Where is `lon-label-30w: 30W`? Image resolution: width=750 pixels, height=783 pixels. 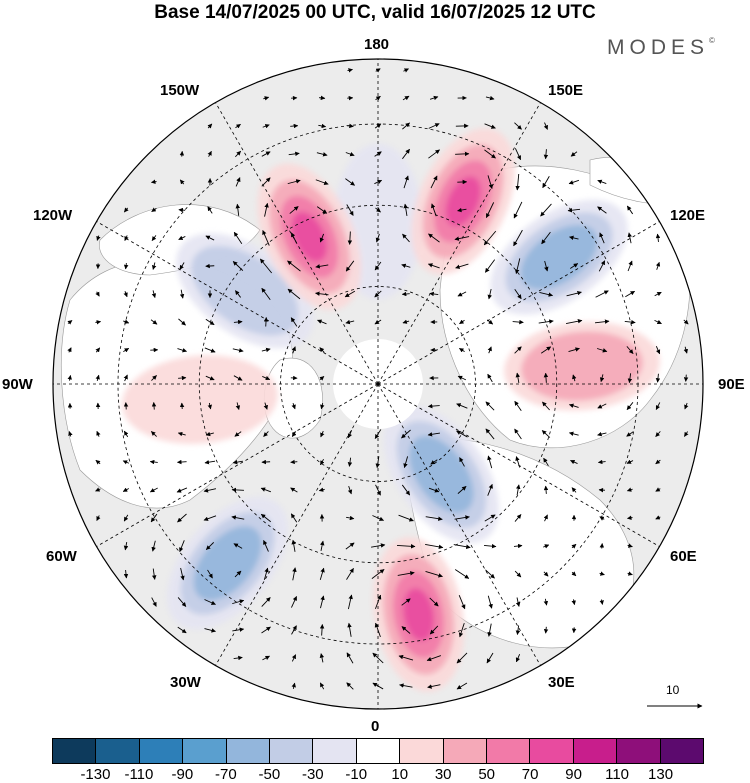 lon-label-30w: 30W is located at coordinates (185, 682).